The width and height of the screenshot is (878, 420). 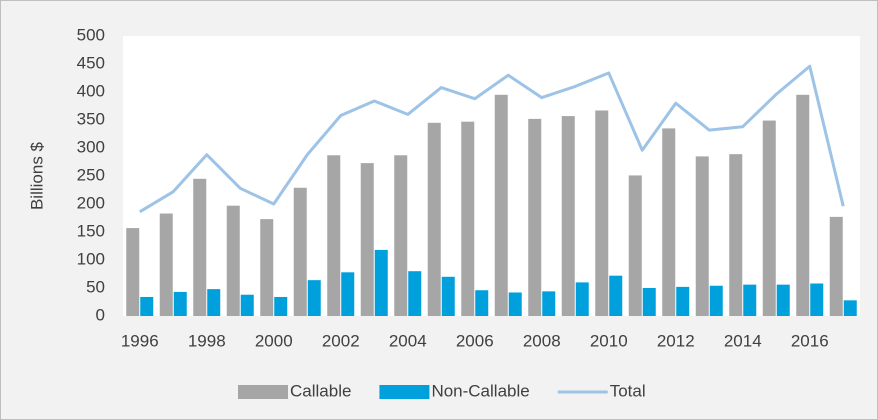 I want to click on y-tick-label: 100, so click(x=91, y=258).